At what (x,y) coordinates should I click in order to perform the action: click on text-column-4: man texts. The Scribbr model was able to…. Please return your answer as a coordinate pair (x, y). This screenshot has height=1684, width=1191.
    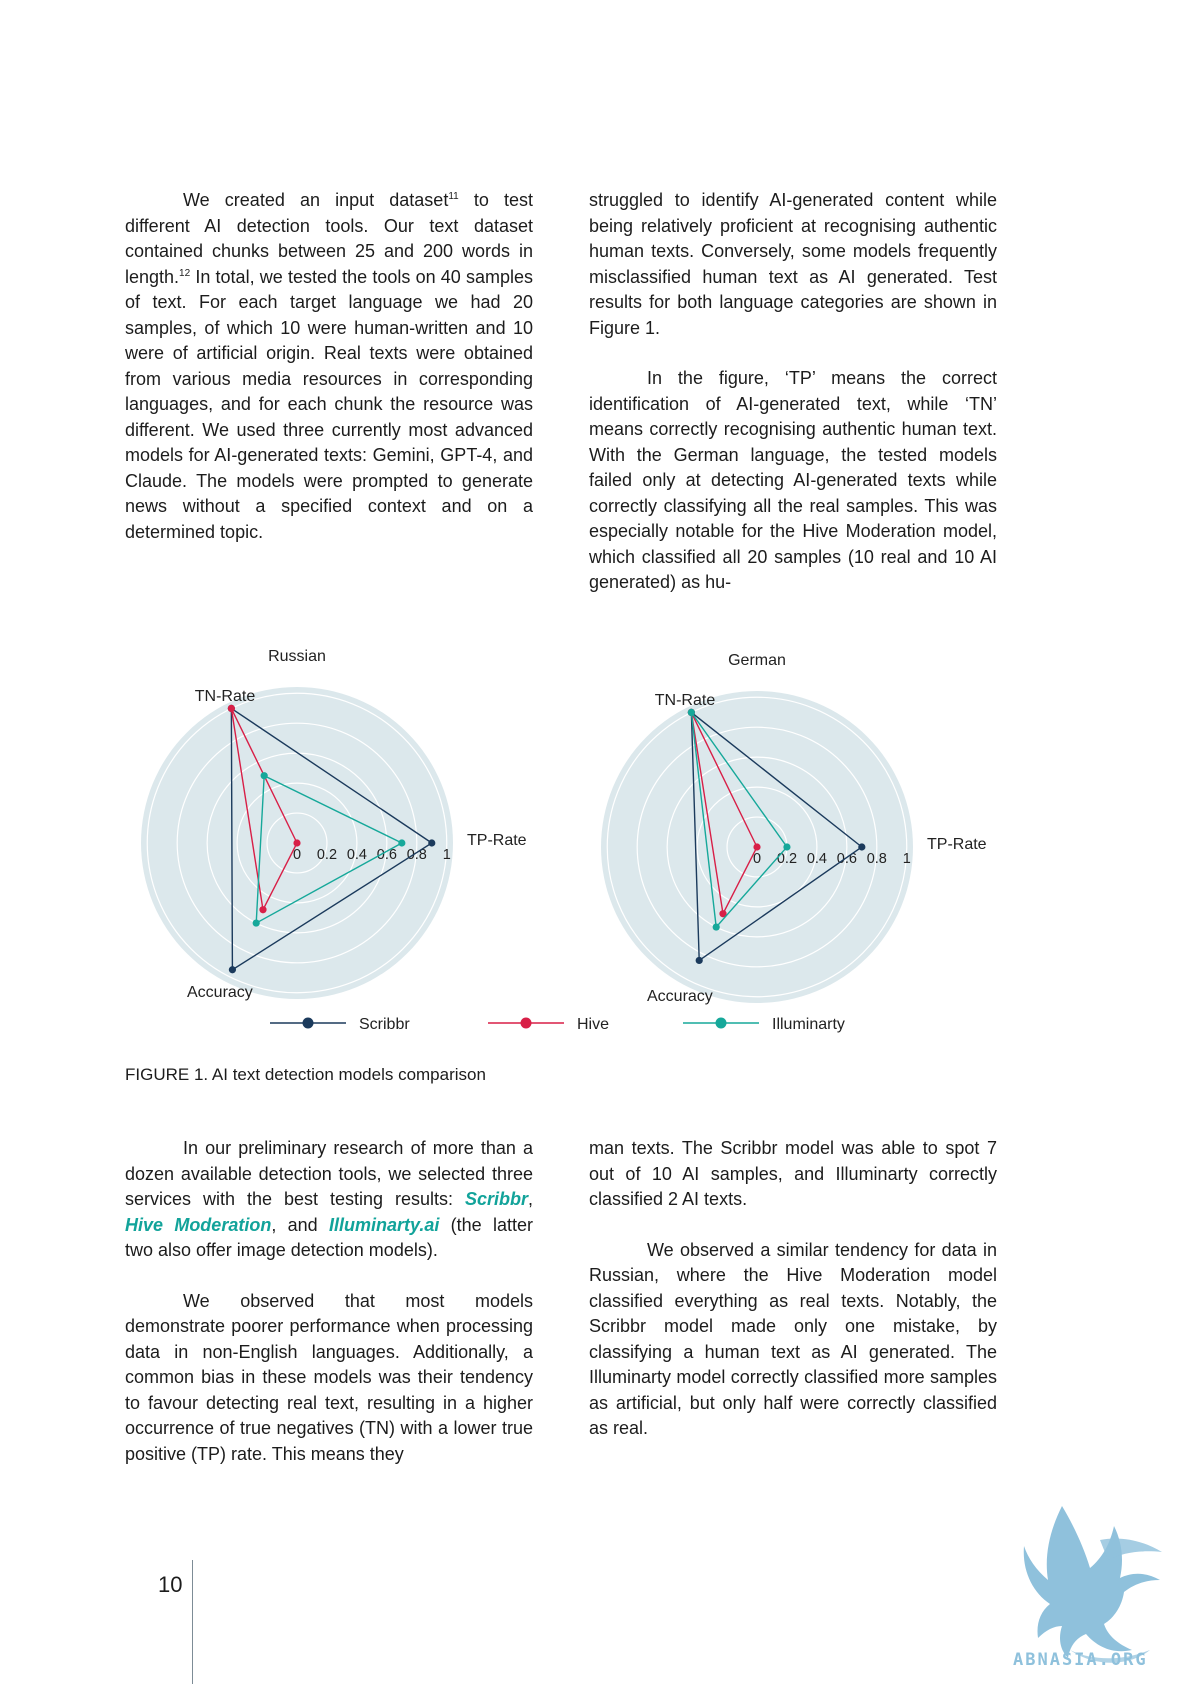
    Looking at the image, I should click on (793, 1301).